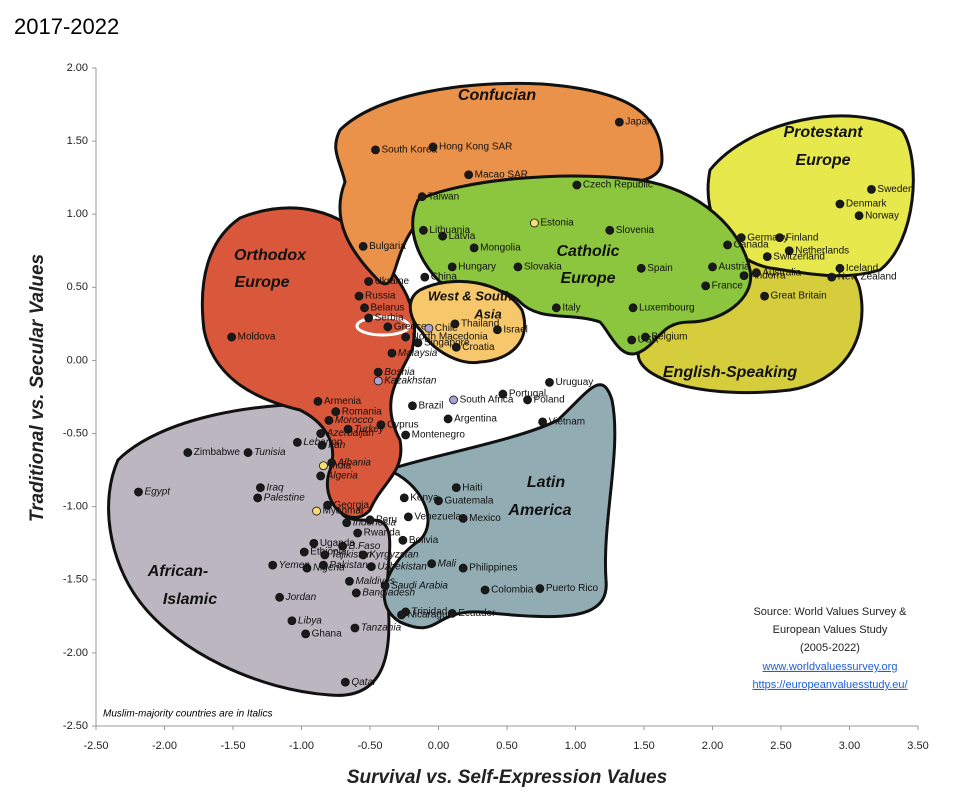  Describe the element at coordinates (587, 278) in the screenshot. I see `region-label: Europe` at that location.